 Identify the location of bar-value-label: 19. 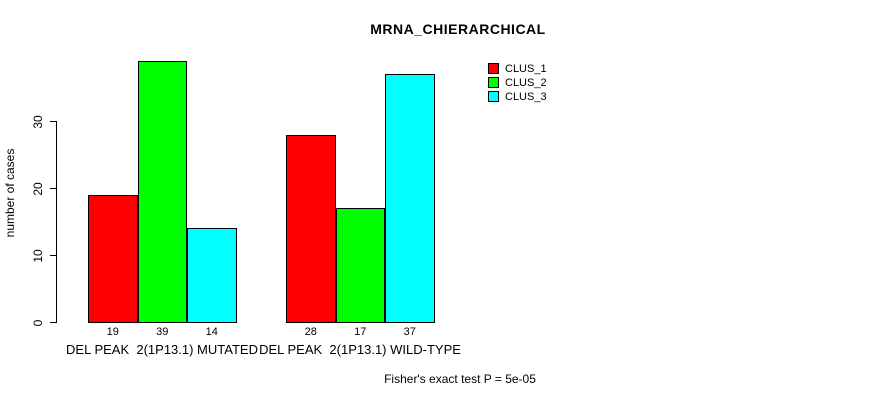
(112, 332).